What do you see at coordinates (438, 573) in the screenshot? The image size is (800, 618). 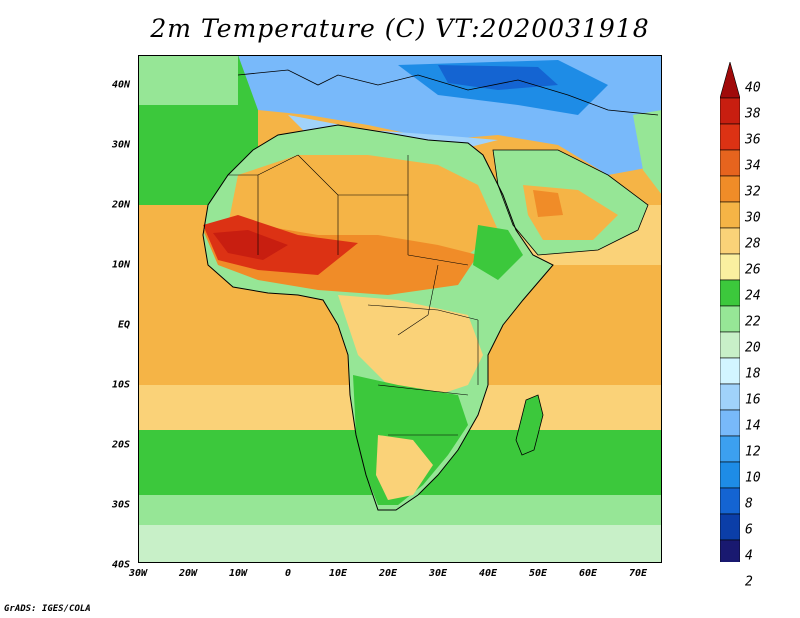 I see `lon-label: 30E` at bounding box center [438, 573].